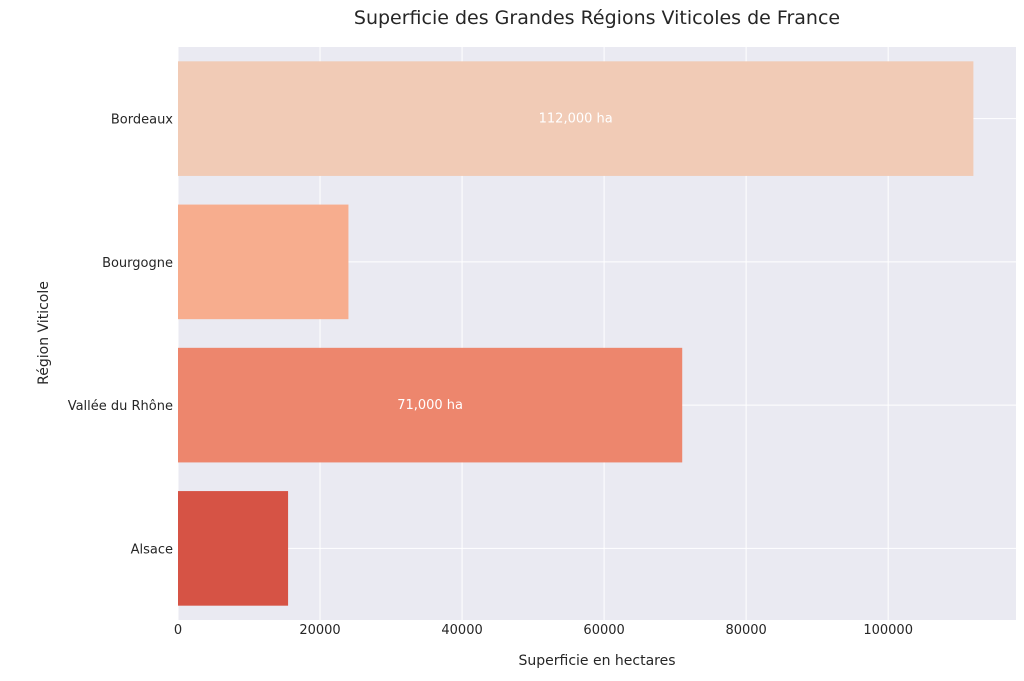 This screenshot has width=1024, height=681. I want to click on x-tick-label: 80000, so click(745, 630).